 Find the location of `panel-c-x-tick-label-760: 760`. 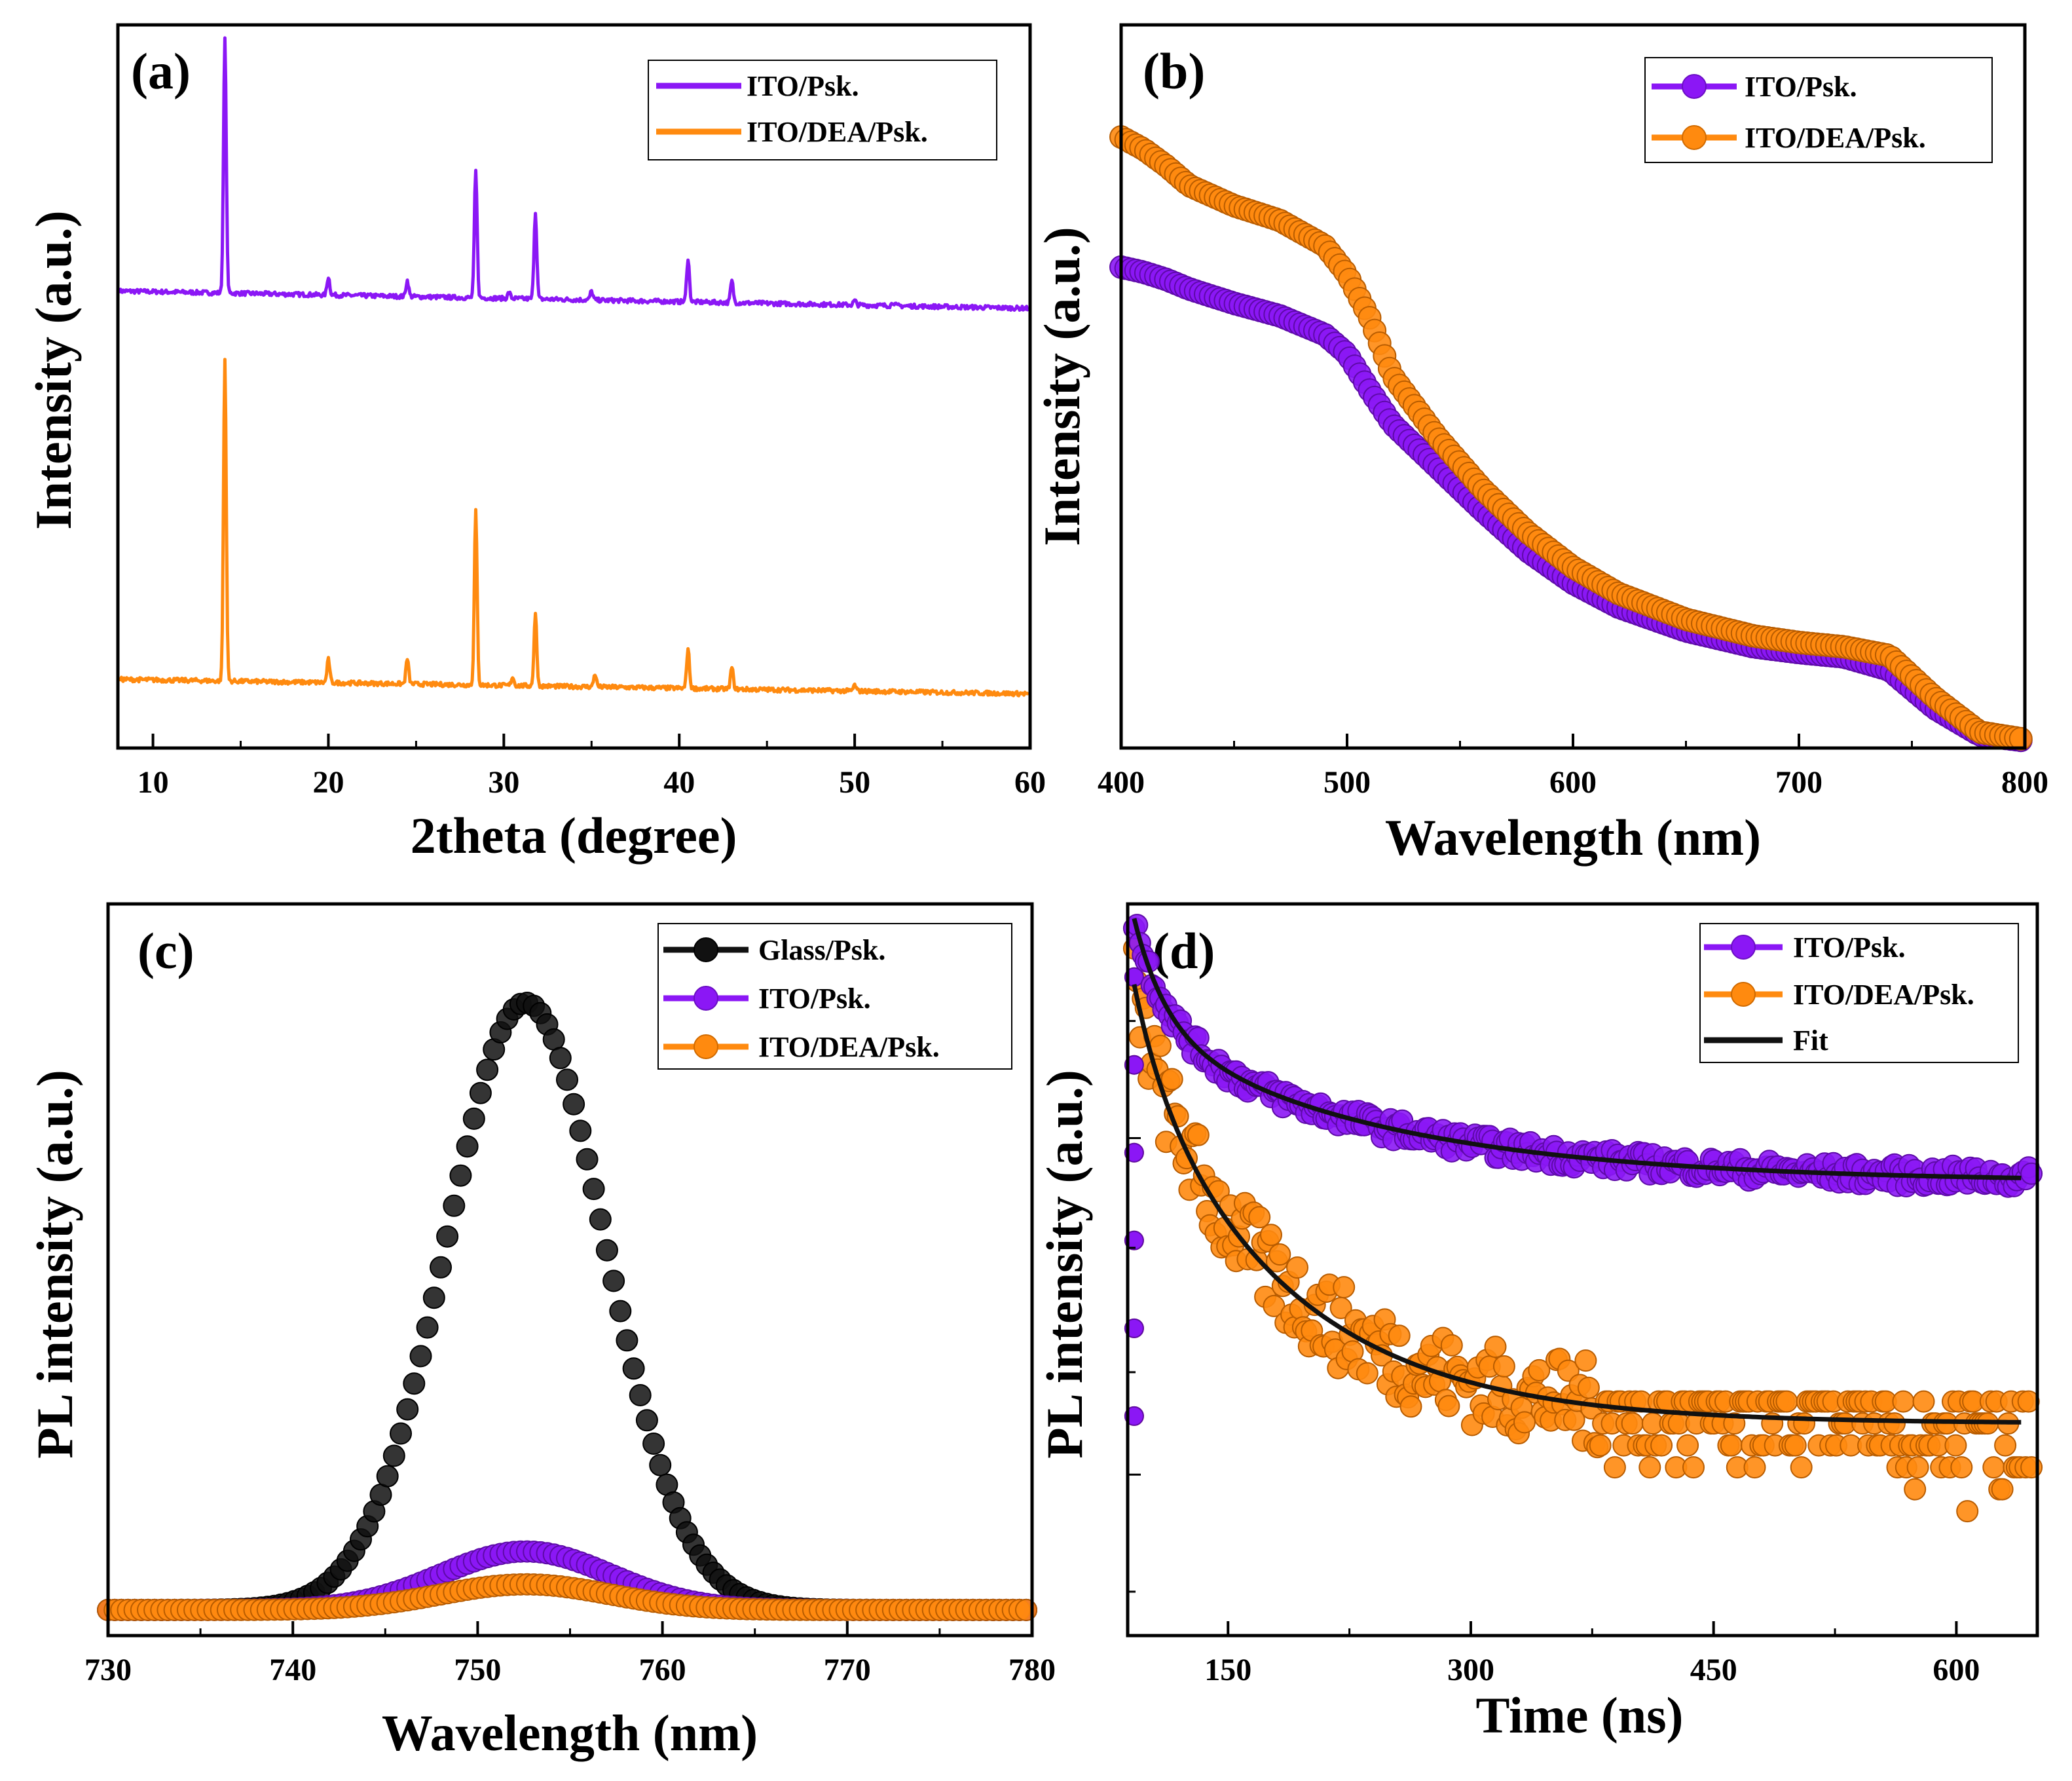

panel-c-x-tick-label-760: 760 is located at coordinates (662, 1670).